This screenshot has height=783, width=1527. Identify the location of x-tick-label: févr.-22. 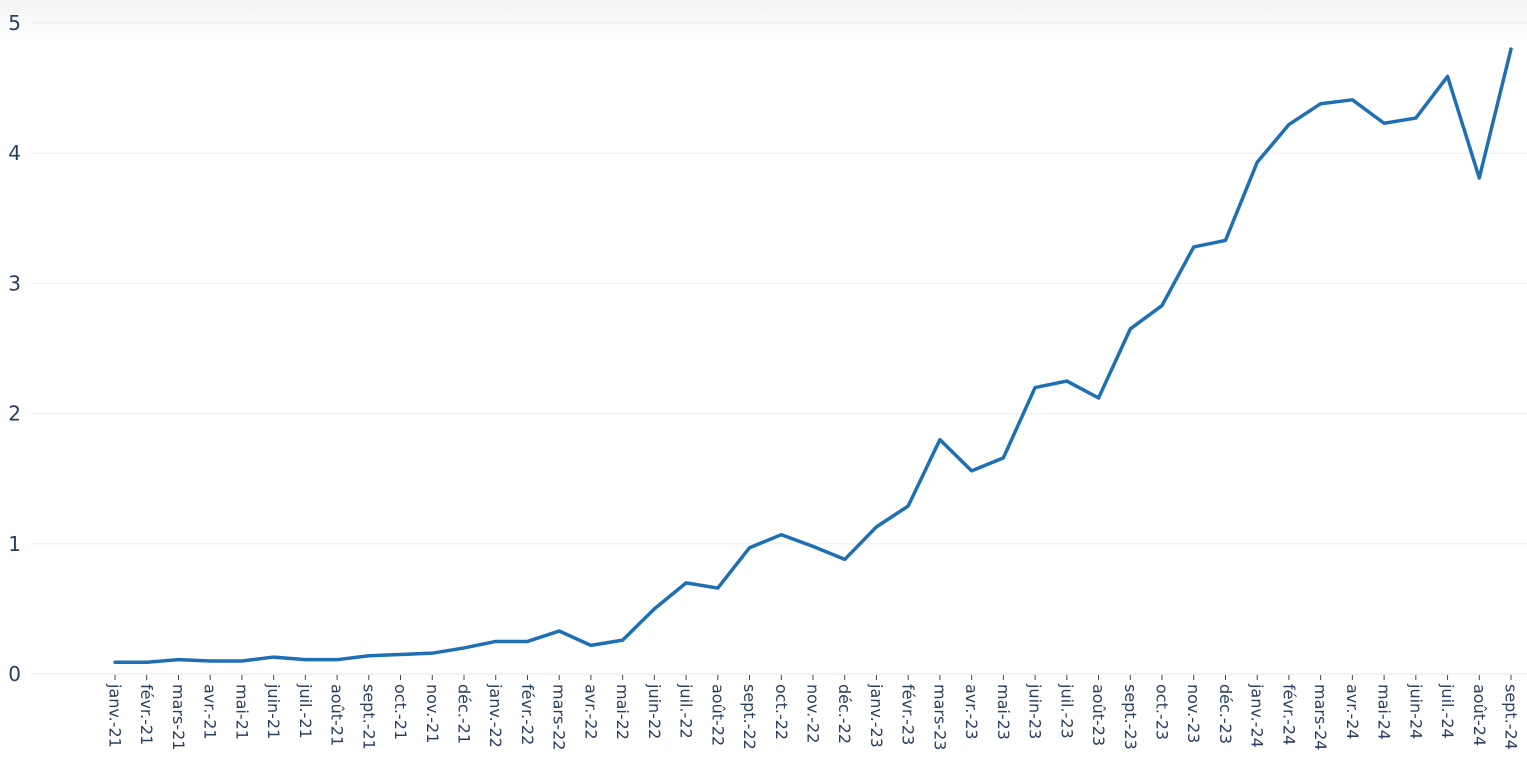
(527, 714).